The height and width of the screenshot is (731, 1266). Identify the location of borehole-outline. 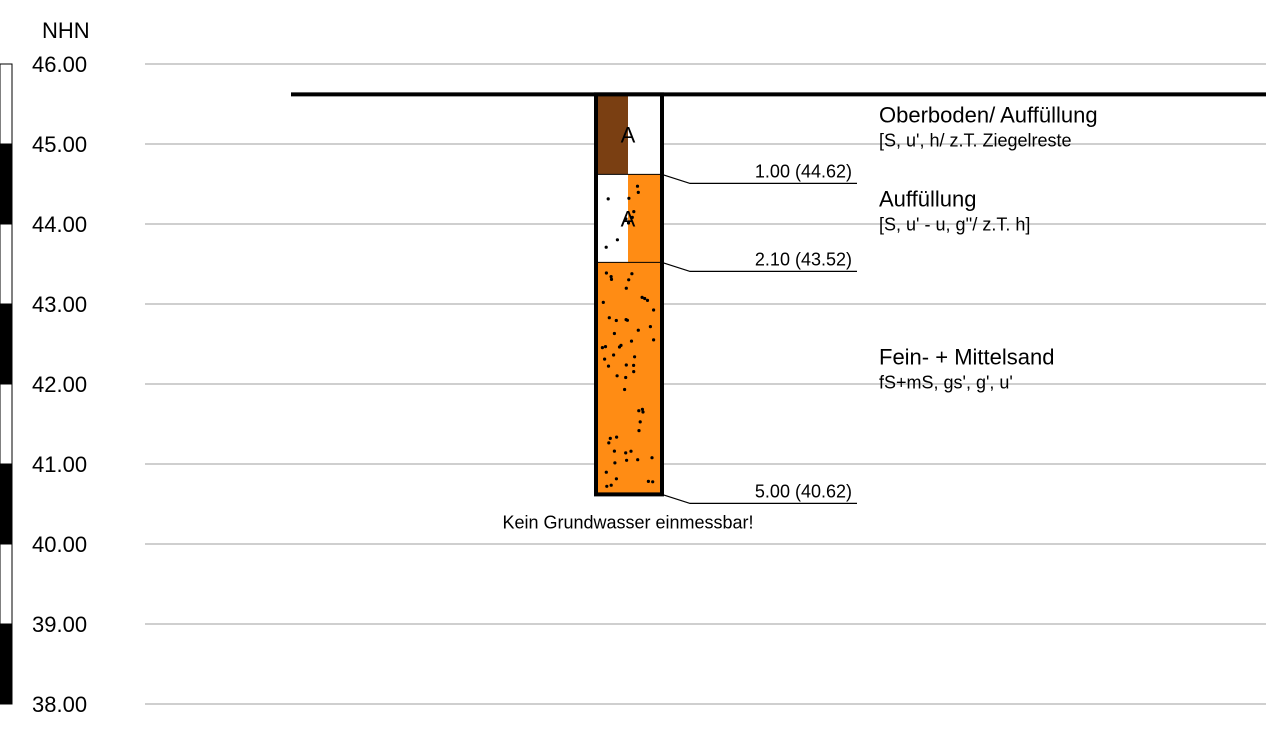
(629, 294).